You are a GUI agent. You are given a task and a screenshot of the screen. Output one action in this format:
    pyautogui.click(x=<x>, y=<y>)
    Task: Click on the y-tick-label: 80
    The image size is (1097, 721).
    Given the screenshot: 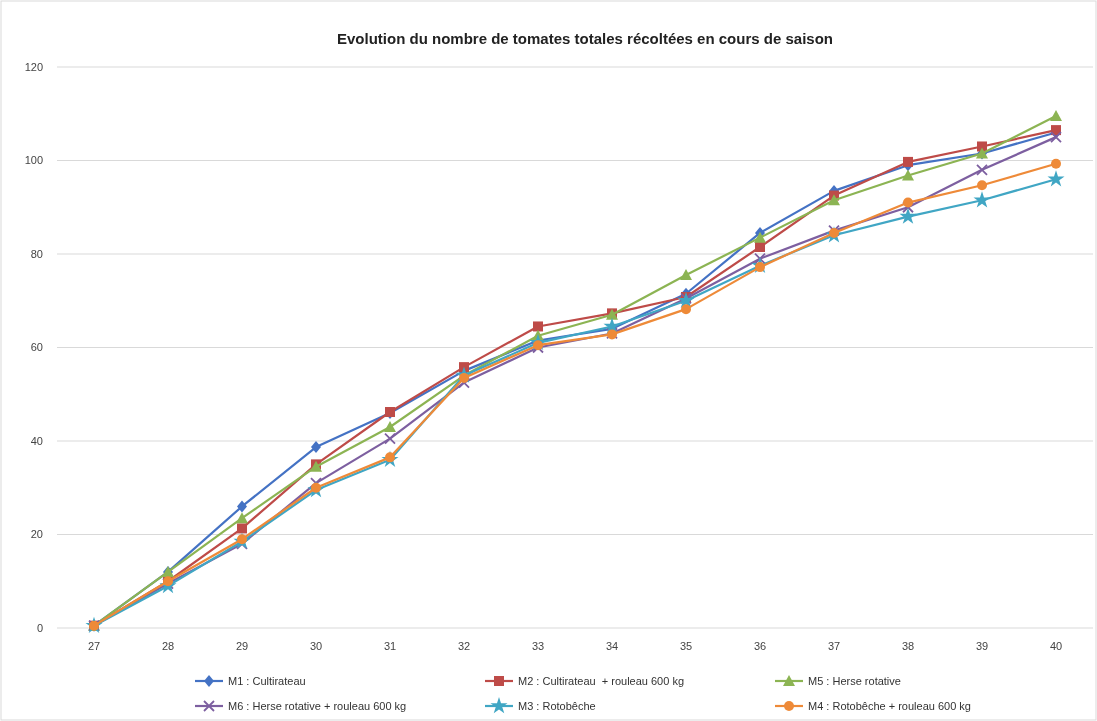 What is the action you would take?
    pyautogui.click(x=36, y=253)
    